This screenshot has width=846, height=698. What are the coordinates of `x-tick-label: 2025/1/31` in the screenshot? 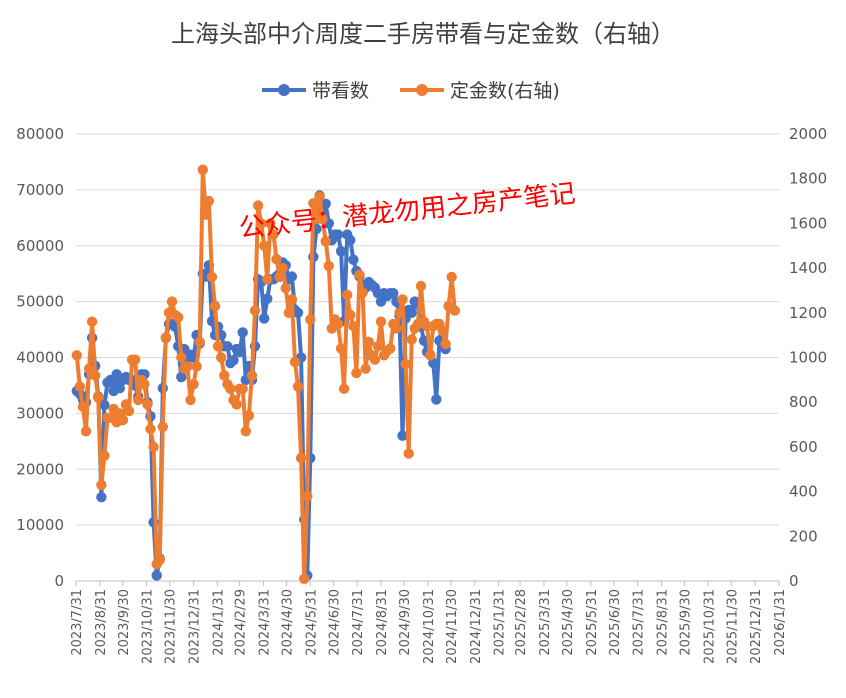 It's located at (500, 622).